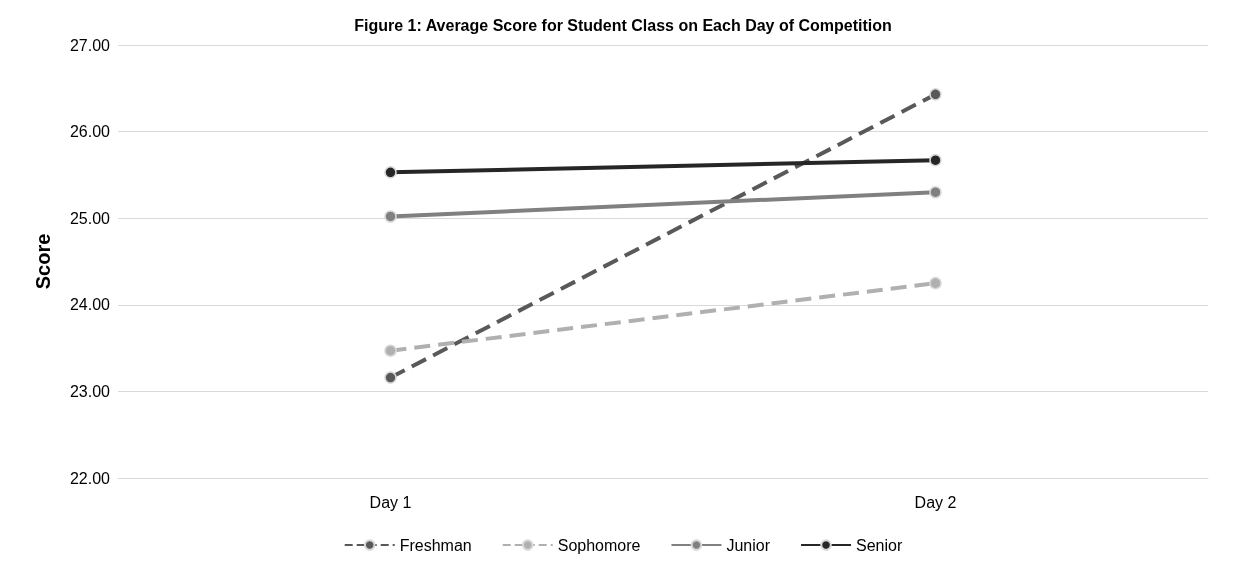 This screenshot has width=1246, height=577. What do you see at coordinates (879, 545) in the screenshot?
I see `legend-label: Senior` at bounding box center [879, 545].